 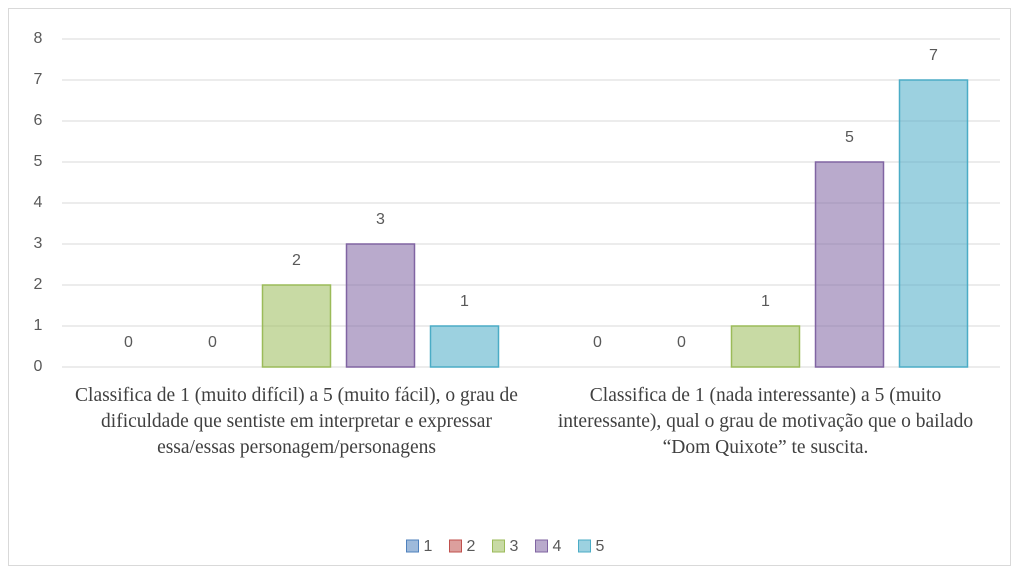 I want to click on y-tick-label: 5, so click(x=38, y=161).